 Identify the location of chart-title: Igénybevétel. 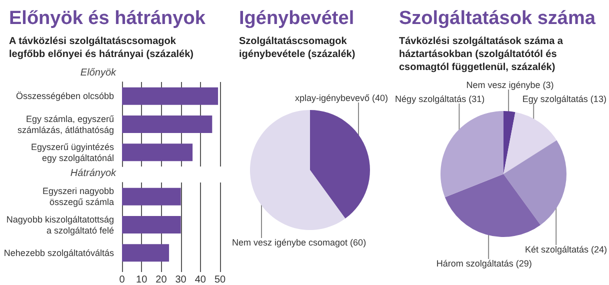
(296, 18).